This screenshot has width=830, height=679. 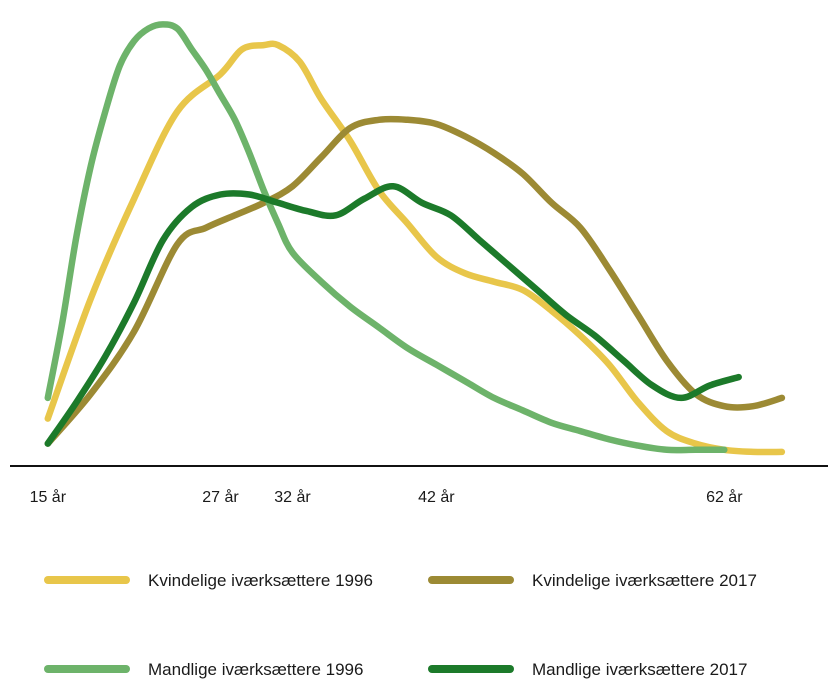 I want to click on legend-item: Mandlige iværksættere 2017, so click(x=587, y=669).